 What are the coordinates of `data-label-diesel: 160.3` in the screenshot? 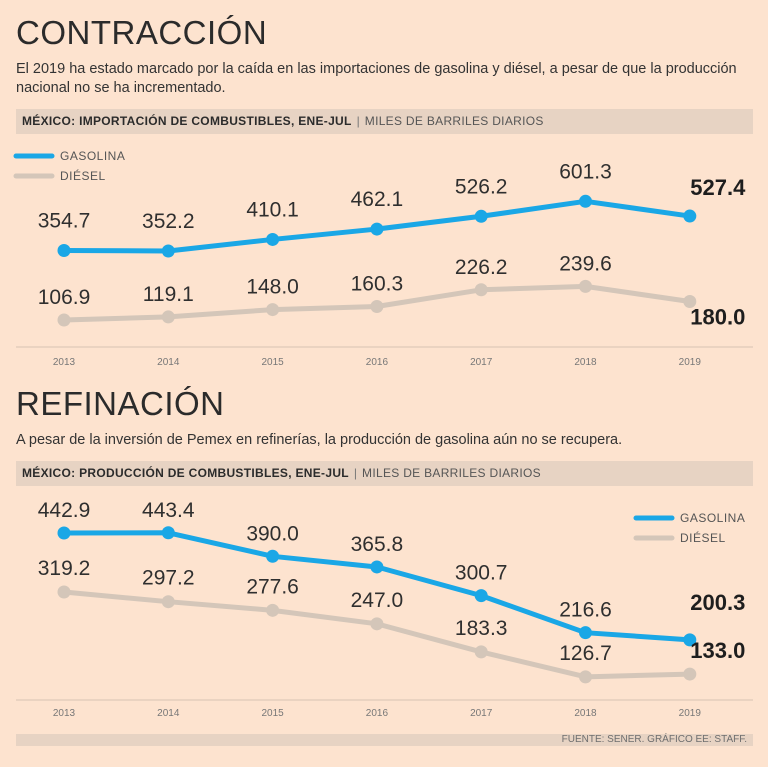 It's located at (377, 283).